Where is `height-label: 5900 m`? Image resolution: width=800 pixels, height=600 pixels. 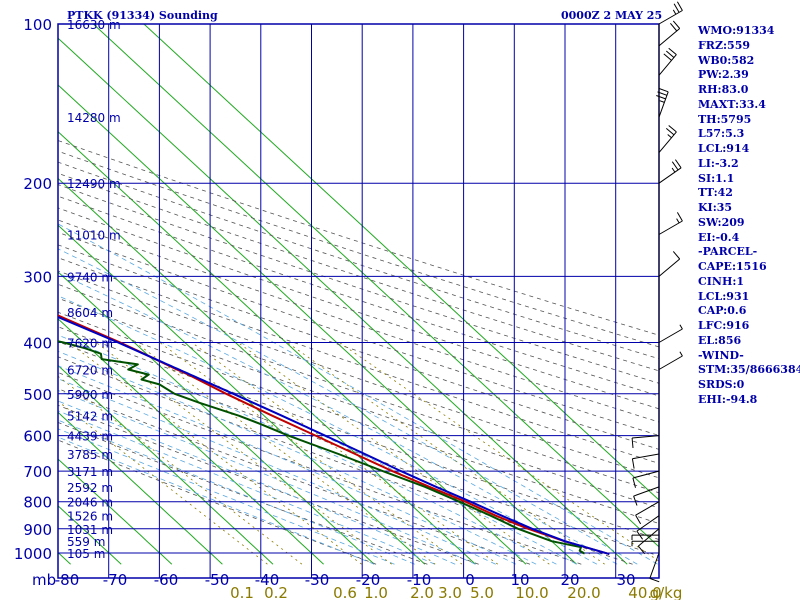
height-label: 5900 m is located at coordinates (90, 395).